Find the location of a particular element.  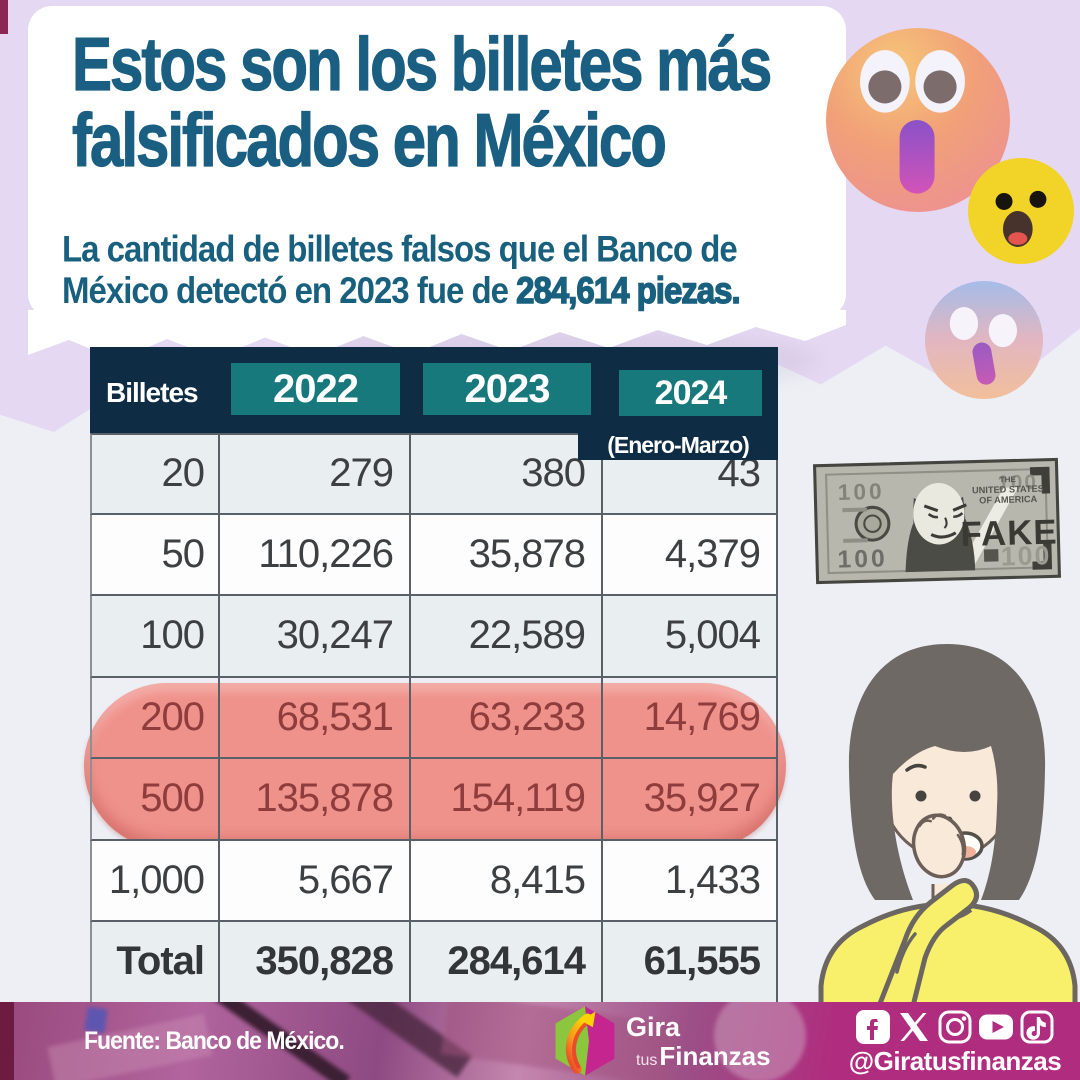

value-2022: 279 is located at coordinates (315, 474).